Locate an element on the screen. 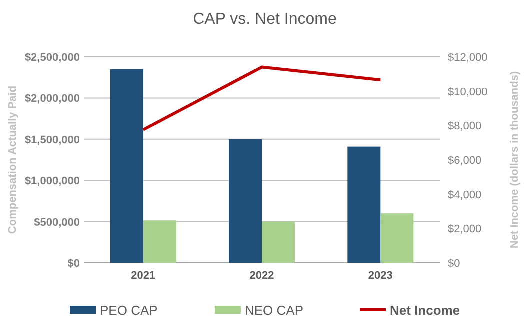  legend-label: PEO CAP is located at coordinates (129, 310).